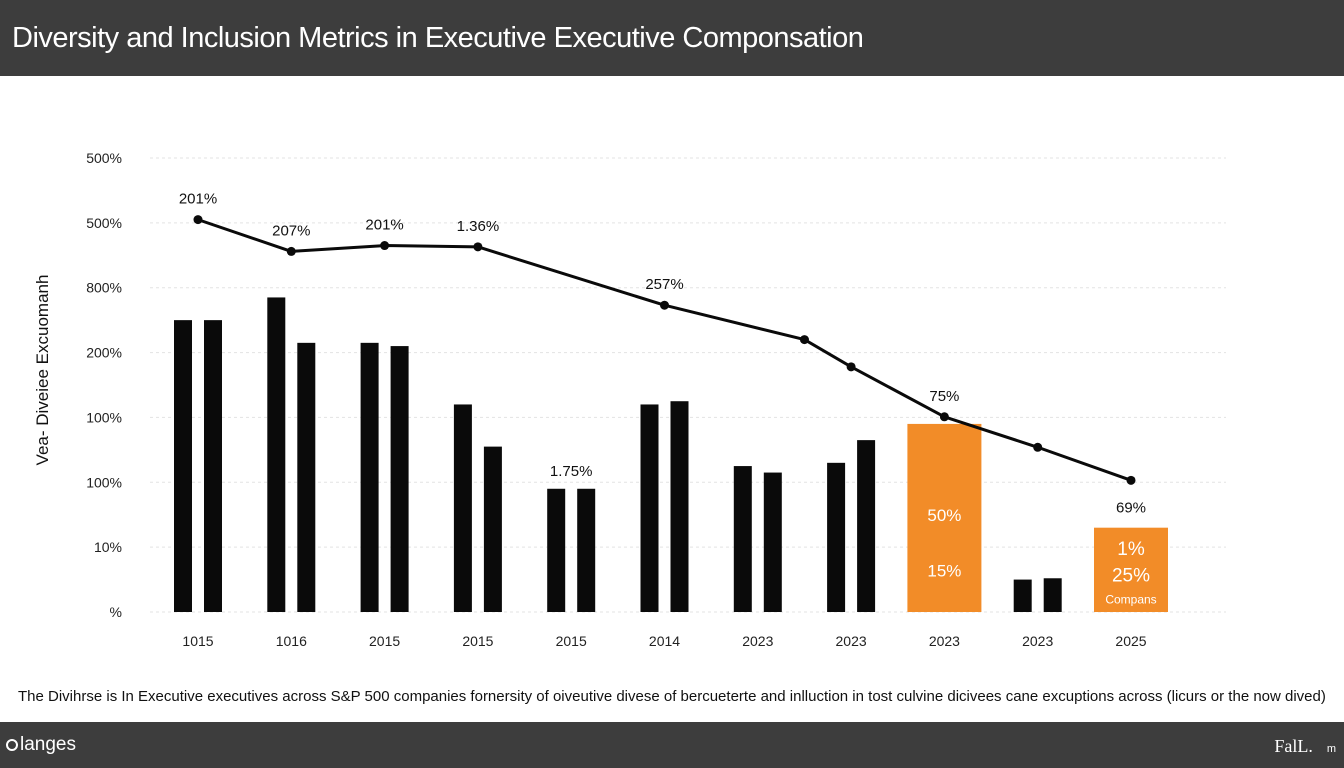 Image resolution: width=1344 pixels, height=768 pixels. What do you see at coordinates (478, 226) in the screenshot?
I see `trend-point-label: 1.36%` at bounding box center [478, 226].